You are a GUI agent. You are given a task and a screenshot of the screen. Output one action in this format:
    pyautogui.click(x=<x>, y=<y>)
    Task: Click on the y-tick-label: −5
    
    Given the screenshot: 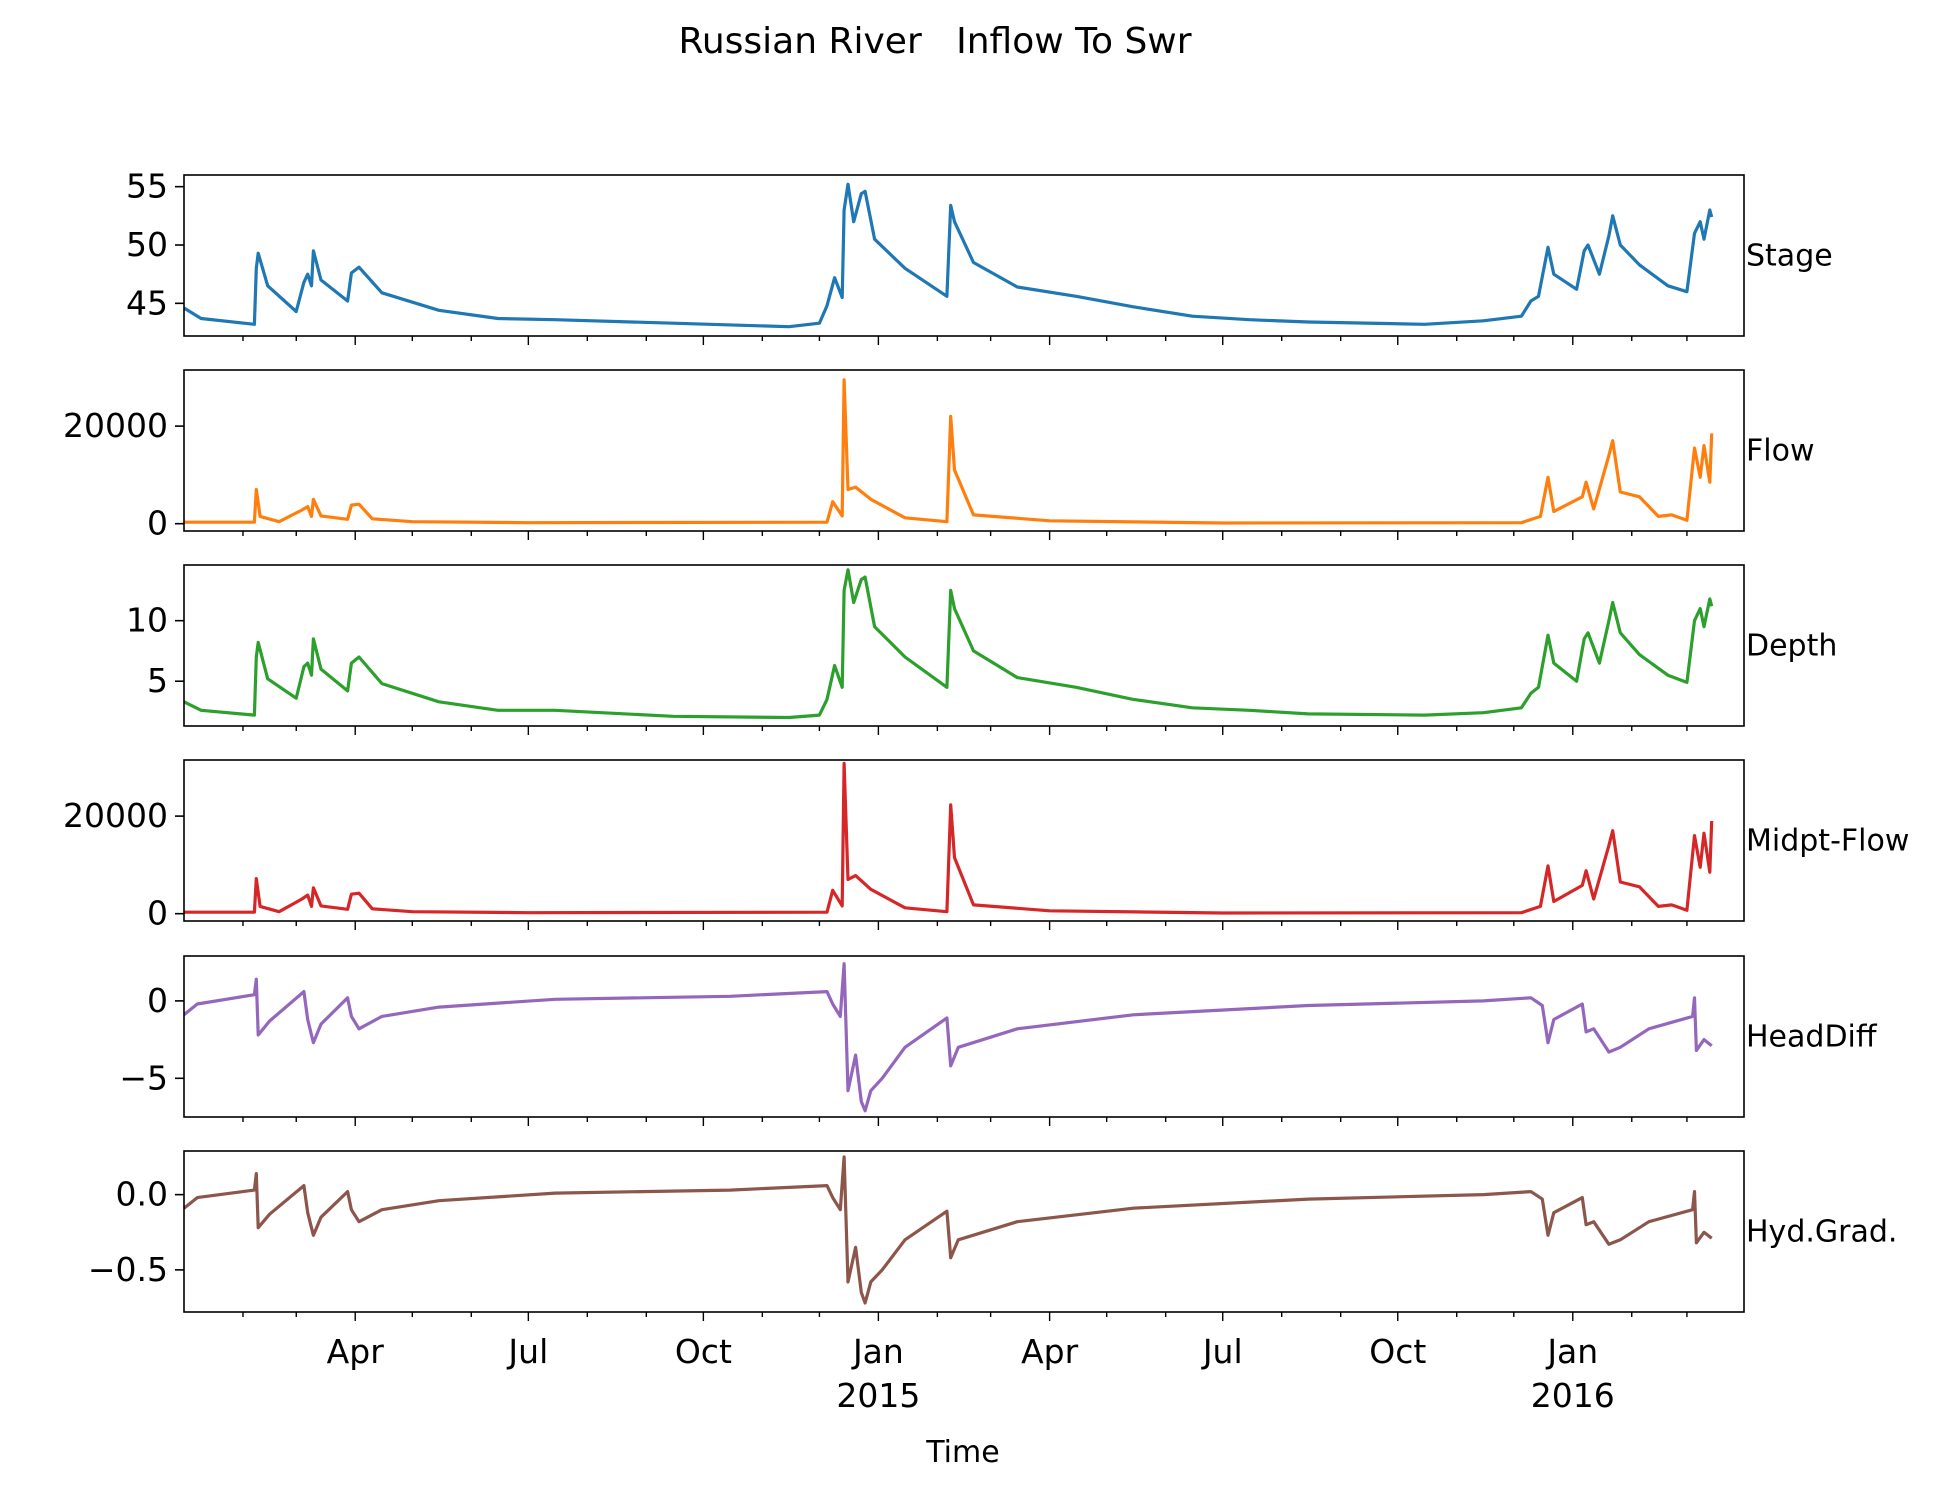 What is the action you would take?
    pyautogui.click(x=143, y=1077)
    